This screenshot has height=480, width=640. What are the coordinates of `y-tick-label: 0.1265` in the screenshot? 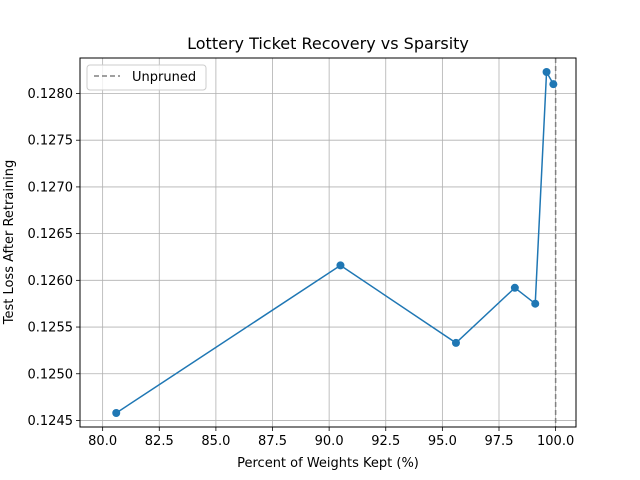 It's located at (51, 234).